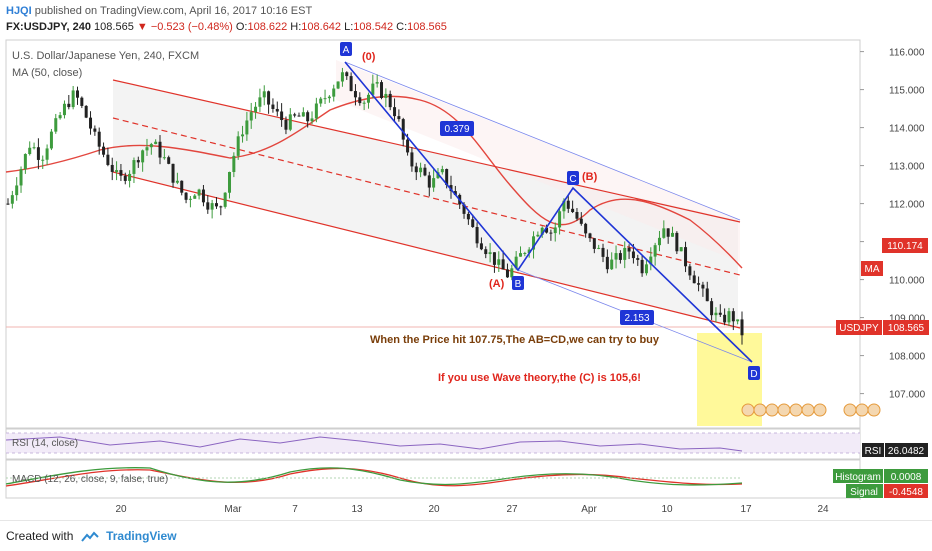 The height and width of the screenshot is (551, 932). I want to click on svg-text: 0.379, so click(456, 129).